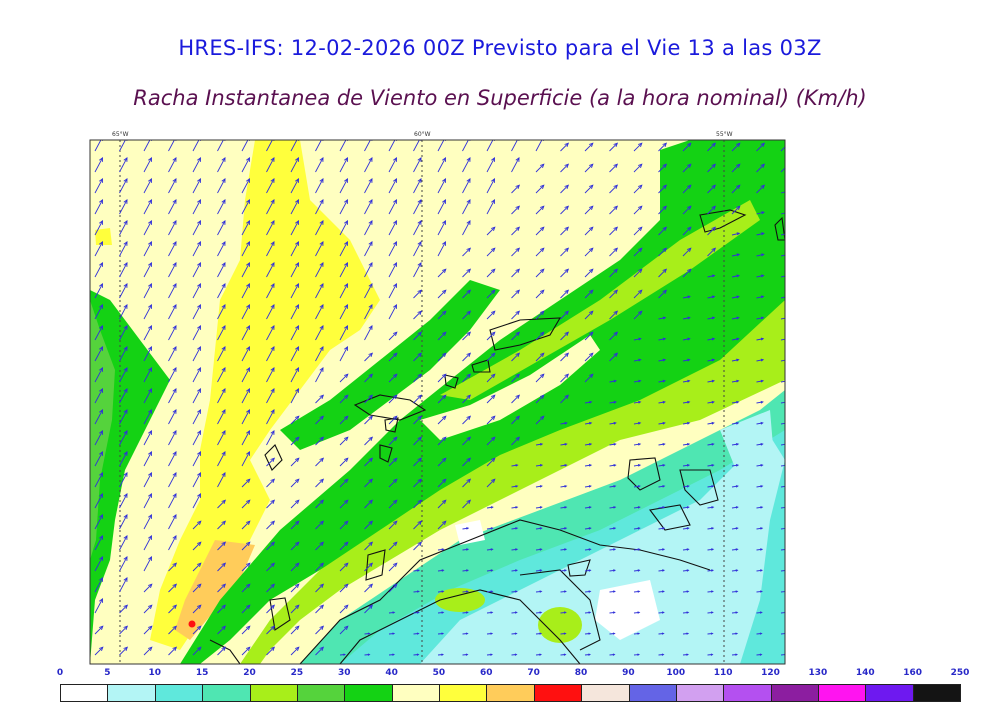 Image resolution: width=1000 pixels, height=707 pixels. What do you see at coordinates (723, 221) in the screenshot?
I see `coastline` at bounding box center [723, 221].